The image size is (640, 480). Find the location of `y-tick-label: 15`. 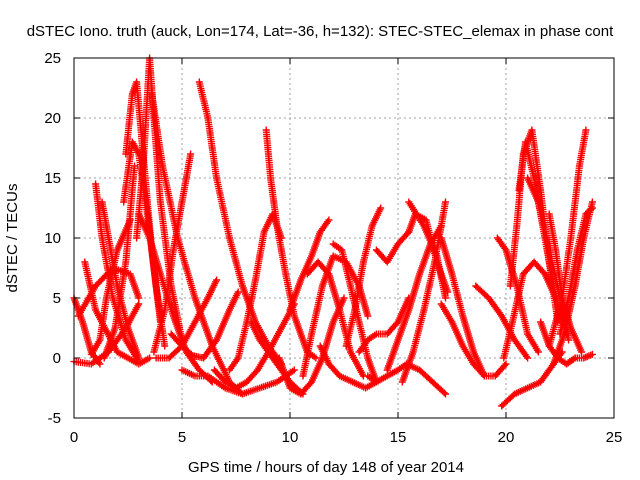

y-tick-label: 15 is located at coordinates (52, 178).